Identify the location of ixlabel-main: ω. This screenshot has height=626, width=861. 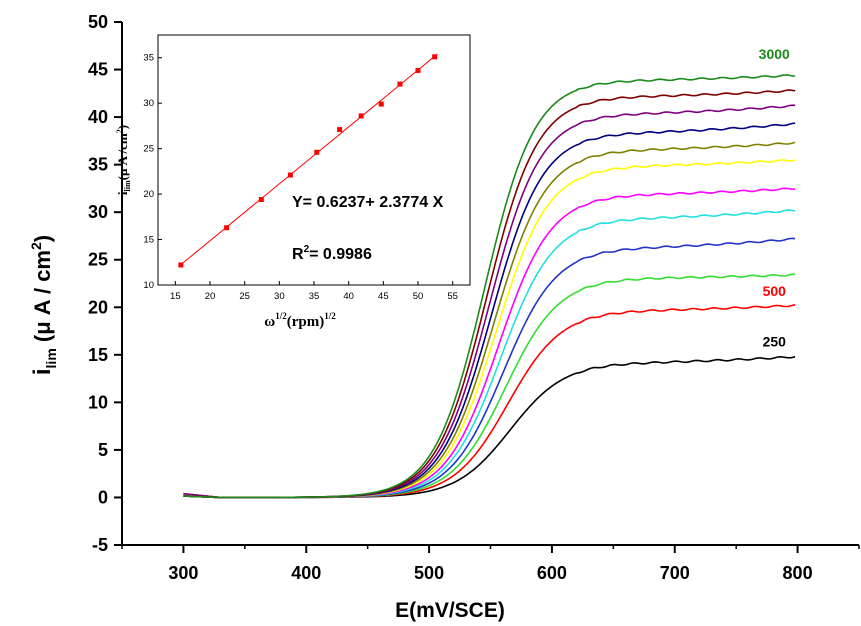
(269, 322).